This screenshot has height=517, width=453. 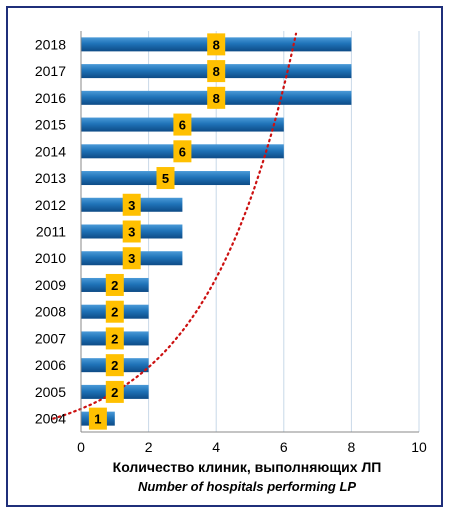 What do you see at coordinates (51, 232) in the screenshot?
I see `category-label: 2011` at bounding box center [51, 232].